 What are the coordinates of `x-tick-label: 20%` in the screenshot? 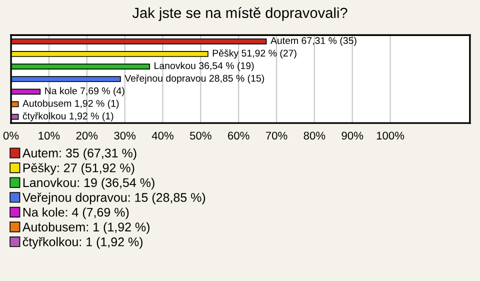 It's located at (87, 136).